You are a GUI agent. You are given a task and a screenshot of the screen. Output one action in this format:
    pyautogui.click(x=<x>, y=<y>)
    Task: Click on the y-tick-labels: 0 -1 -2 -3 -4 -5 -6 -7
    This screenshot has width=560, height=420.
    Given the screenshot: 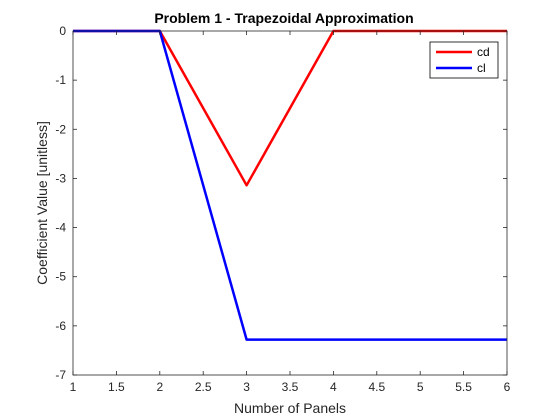 What is the action you would take?
    pyautogui.click(x=60, y=203)
    